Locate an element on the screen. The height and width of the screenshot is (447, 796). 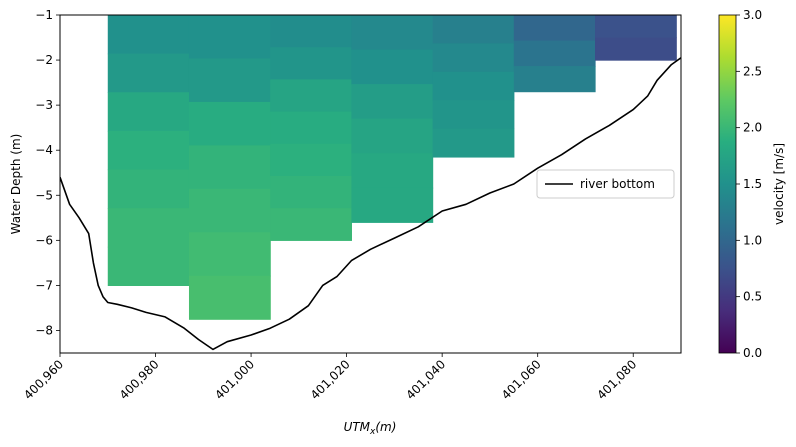
colorbar-tick-label: 0.5 is located at coordinates (752, 297).